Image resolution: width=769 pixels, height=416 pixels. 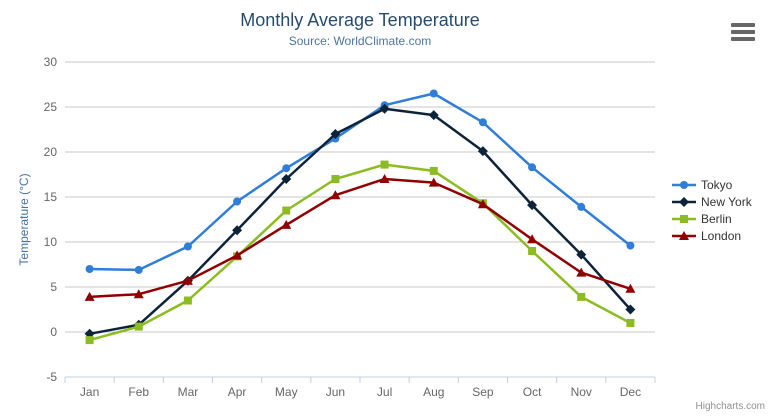 I want to click on legend: Tokyo New York Berlin London, so click(x=712, y=210).